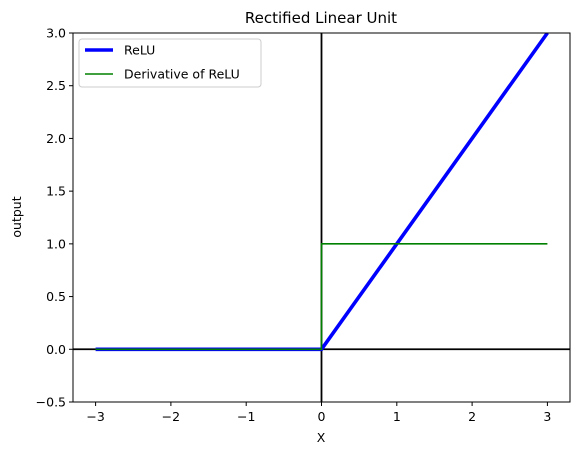 The height and width of the screenshot is (460, 578). Describe the element at coordinates (322, 416) in the screenshot. I see `x-tick-label: 0` at that location.